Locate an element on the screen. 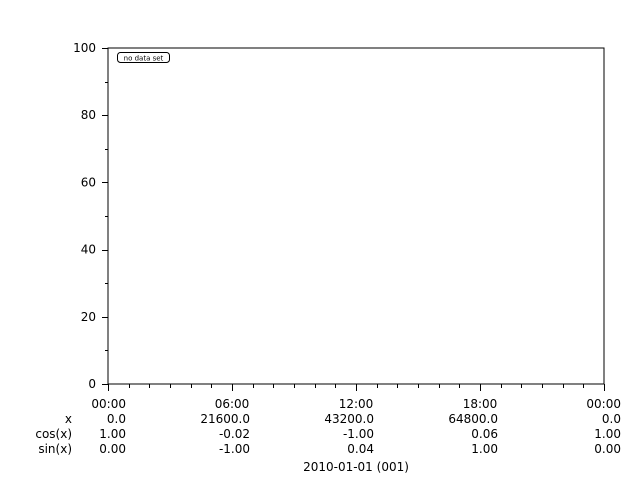 The width and height of the screenshot is (640, 484). no-data-label: no data set is located at coordinates (144, 59).